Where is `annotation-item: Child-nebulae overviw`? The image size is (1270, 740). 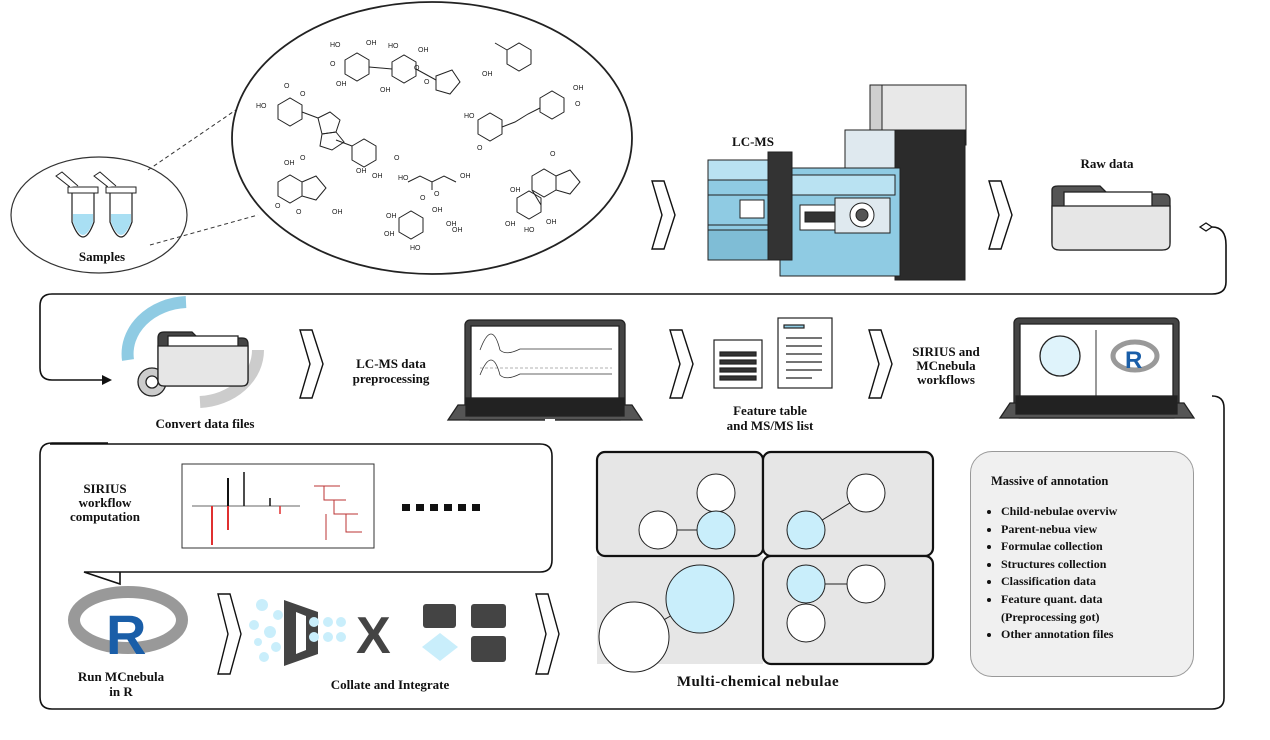 annotation-item: Child-nebulae overviw is located at coordinates (1059, 512).